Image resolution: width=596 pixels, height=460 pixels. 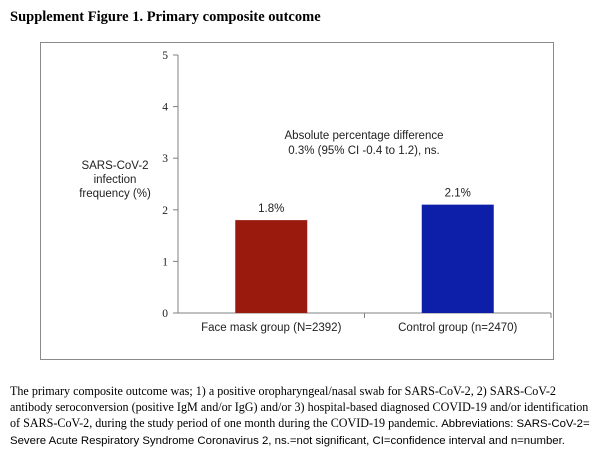 What do you see at coordinates (271, 328) in the screenshot?
I see `x-category-label: Face mask group (N=2392)` at bounding box center [271, 328].